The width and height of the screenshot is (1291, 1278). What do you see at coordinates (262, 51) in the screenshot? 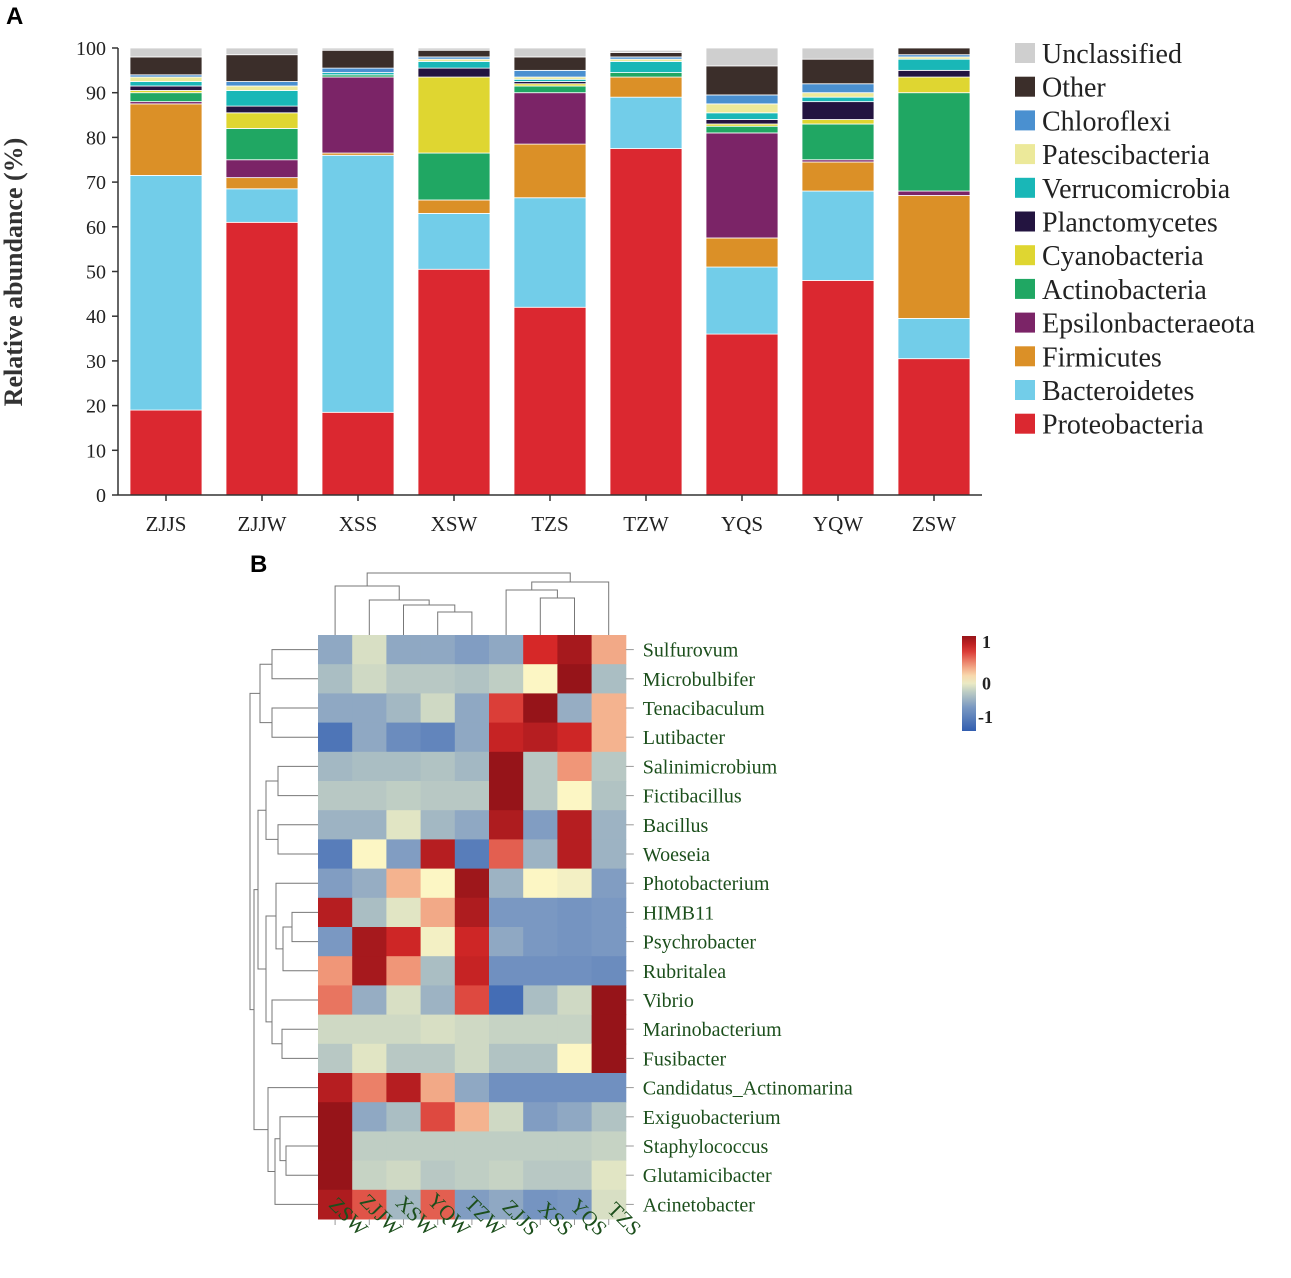
I see `bar-segment-zjjw-unclassified` at bounding box center [262, 51].